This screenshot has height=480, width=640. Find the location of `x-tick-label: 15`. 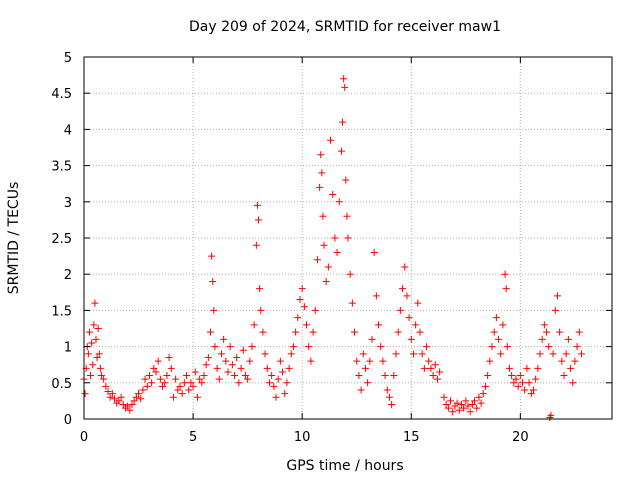

x-tick-label: 15 is located at coordinates (411, 437).